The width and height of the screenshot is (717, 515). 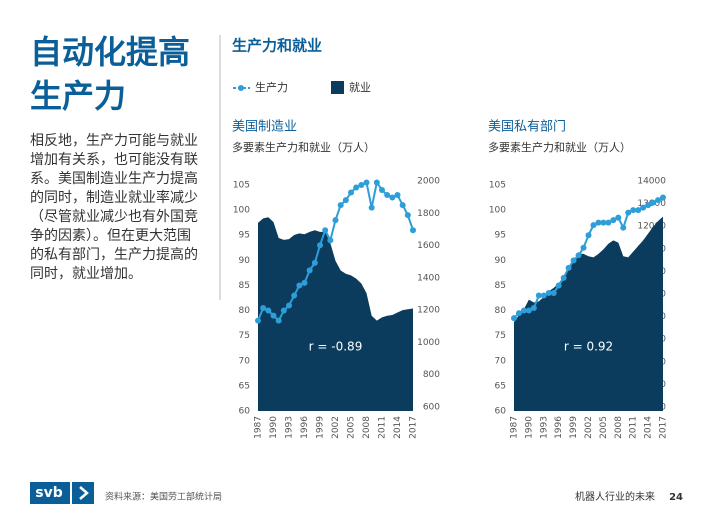 What do you see at coordinates (431, 408) in the screenshot?
I see `y2-tick-label: 600` at bounding box center [431, 408].